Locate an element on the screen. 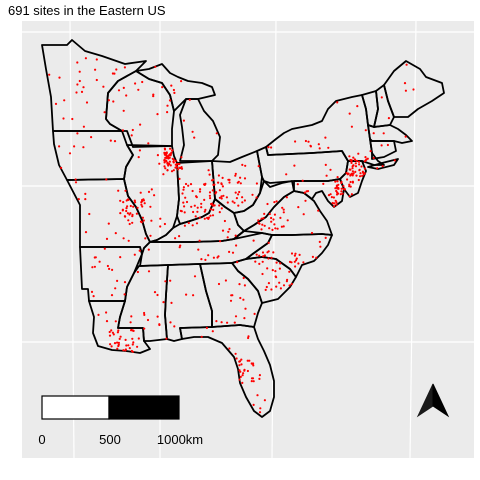 The image size is (480, 480). scale-bar: 0 500 1000km is located at coordinates (120, 421).